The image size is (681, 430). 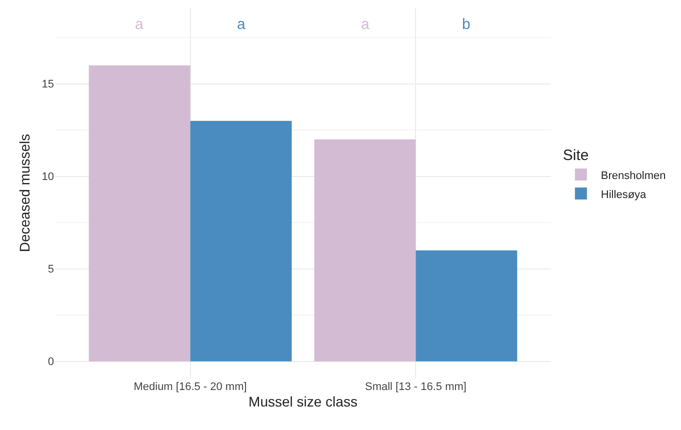 I want to click on y-tick-label: 5, so click(x=51, y=270).